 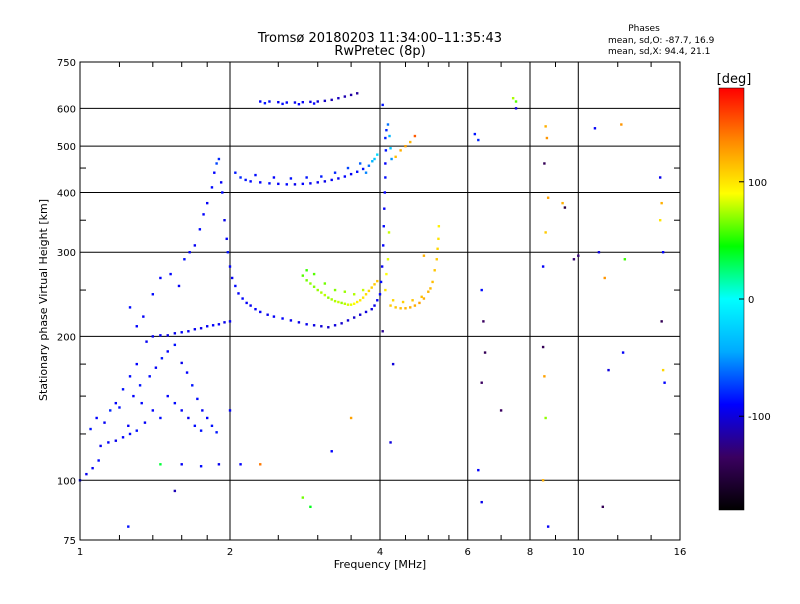 I want to click on y-tick-label: 400, so click(x=66, y=193).